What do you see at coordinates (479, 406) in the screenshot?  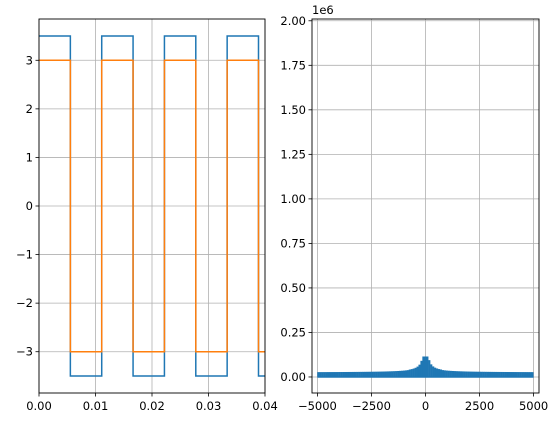 I see `right-x-tick-label: 2500` at bounding box center [479, 406].